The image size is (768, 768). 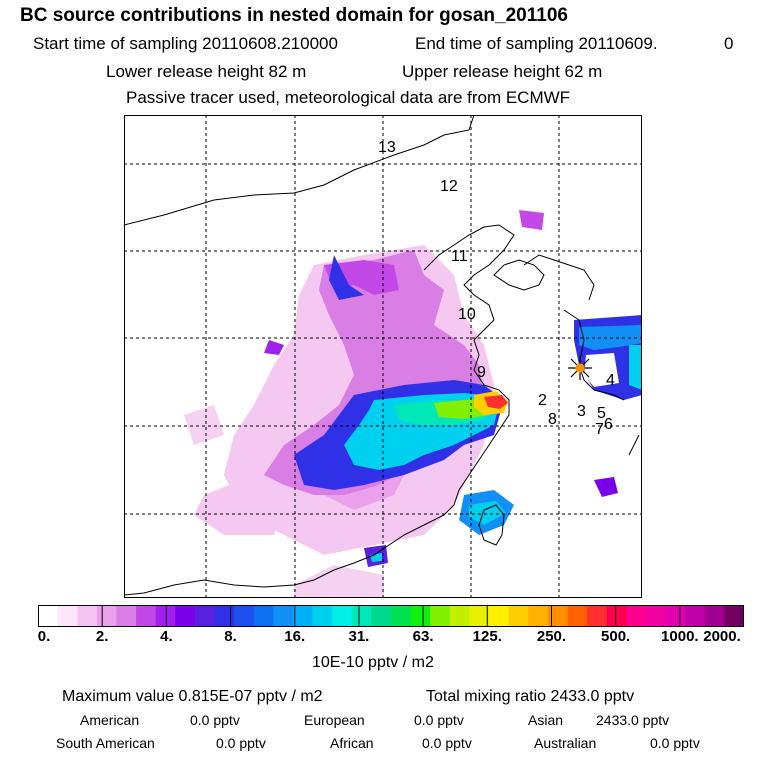 I want to click on colorbar-tick-label: 2000., so click(x=722, y=636).